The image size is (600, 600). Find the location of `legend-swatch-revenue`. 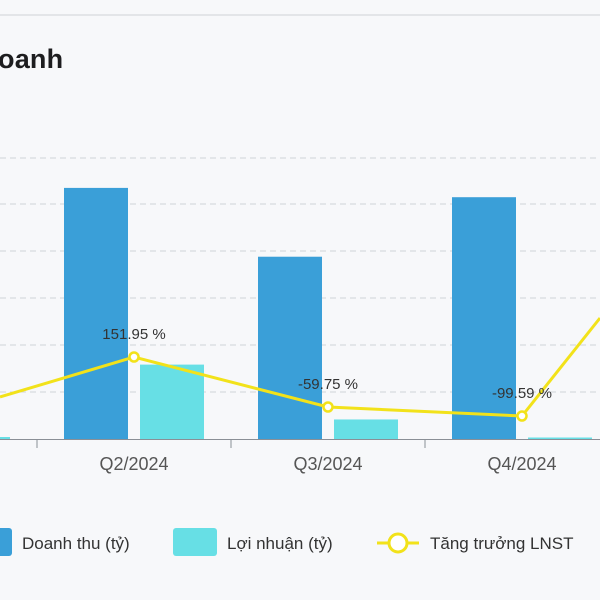

legend-swatch-revenue is located at coordinates (6, 542).